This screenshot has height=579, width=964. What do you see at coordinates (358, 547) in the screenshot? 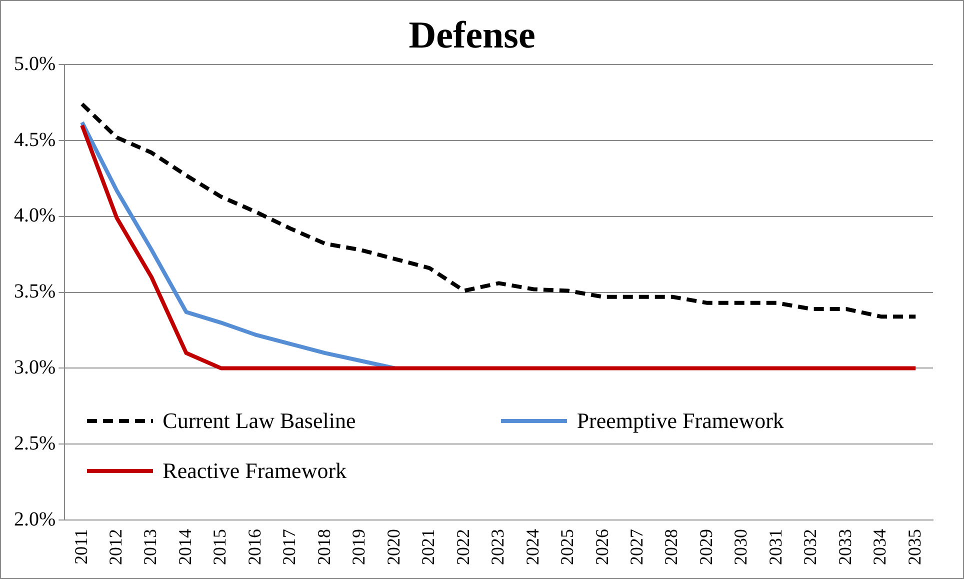
I see `x-tick-label: 2019` at bounding box center [358, 547].